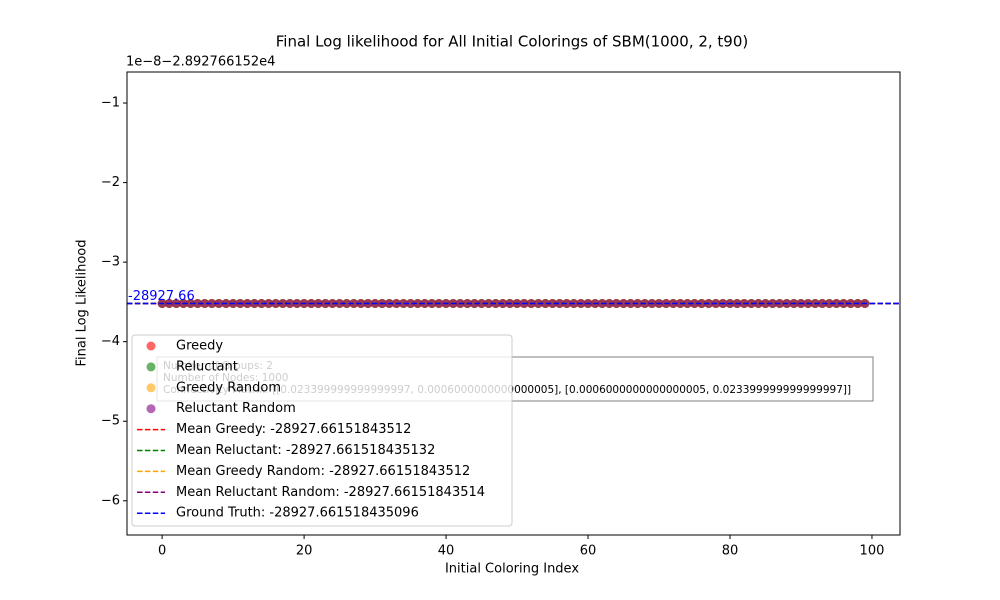 The width and height of the screenshot is (1000, 600). Describe the element at coordinates (293, 429) in the screenshot. I see `legend-label: Mean Greedy: -28927.66151843512` at that location.